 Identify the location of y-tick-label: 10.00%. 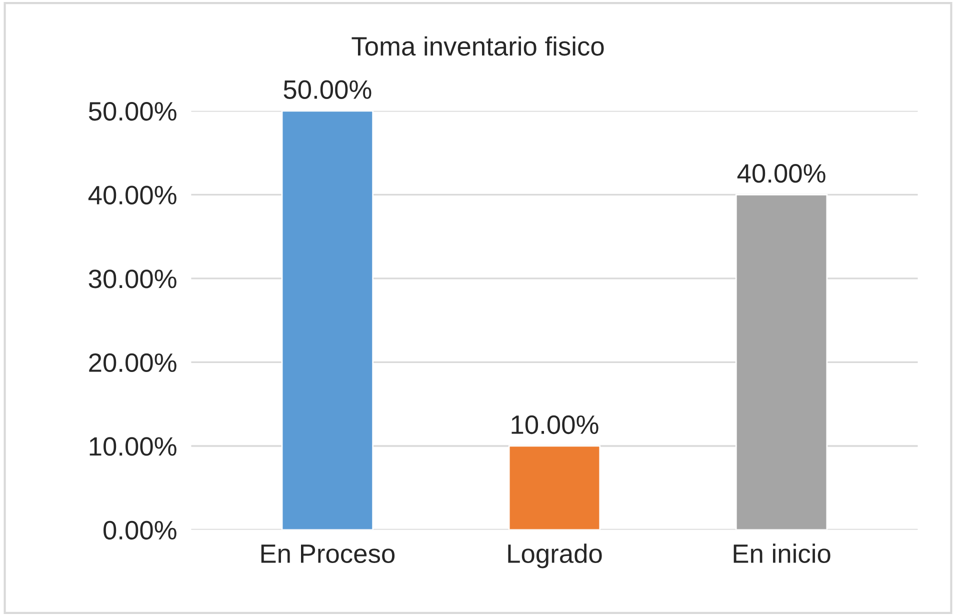
(133, 446).